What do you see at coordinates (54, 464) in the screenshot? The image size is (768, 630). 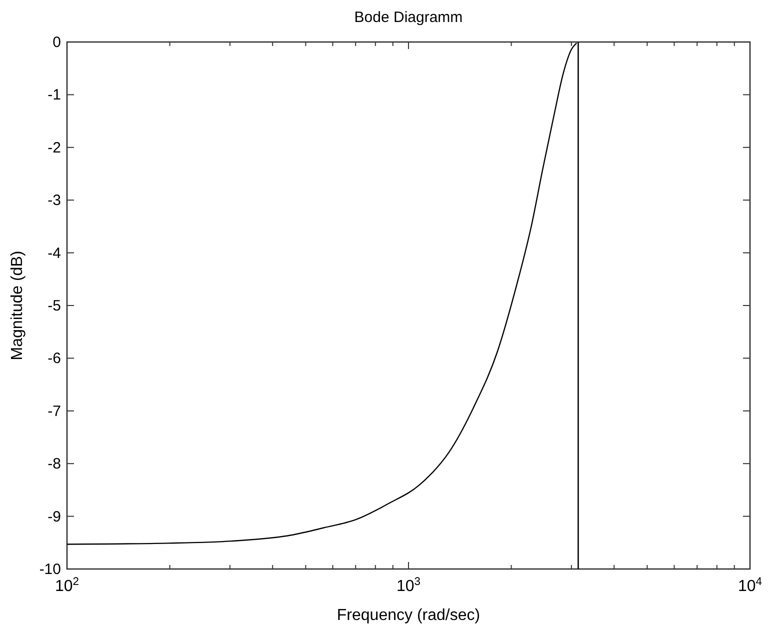 I see `y-tick-label: -8` at bounding box center [54, 464].